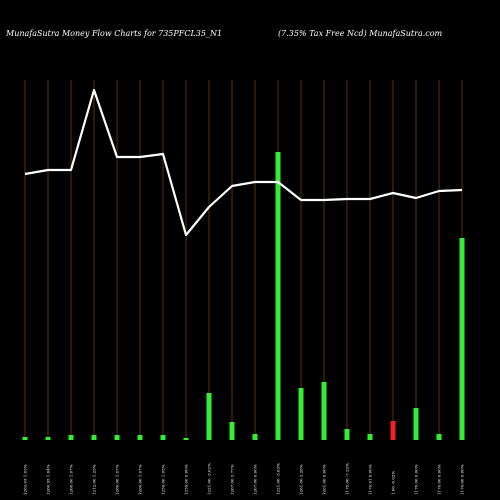  What do you see at coordinates (370, 479) in the screenshot?
I see `x-tick-label: 1170.01 0.00%` at bounding box center [370, 479].